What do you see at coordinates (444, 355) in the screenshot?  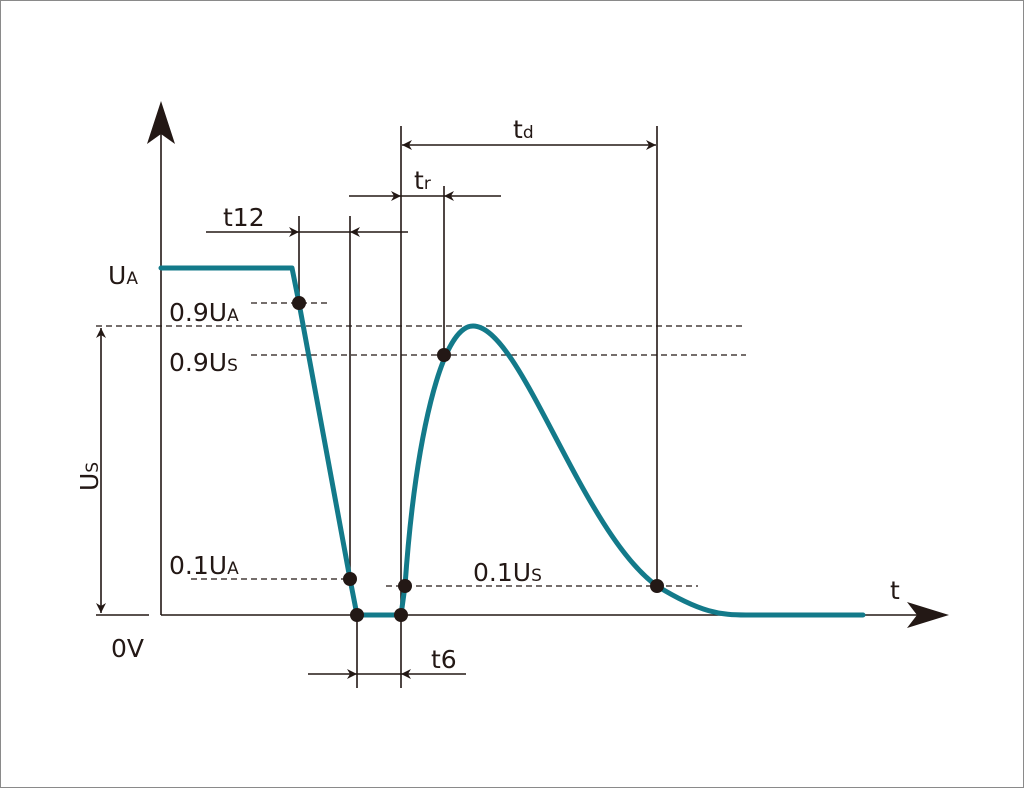 I see `point-0.9us` at bounding box center [444, 355].